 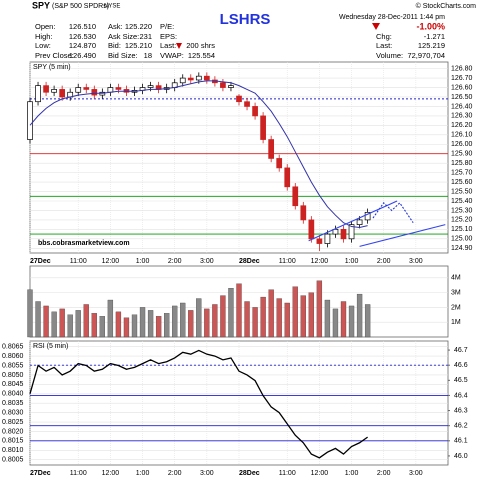 I want to click on field-value: 126.510, so click(x=82, y=26).